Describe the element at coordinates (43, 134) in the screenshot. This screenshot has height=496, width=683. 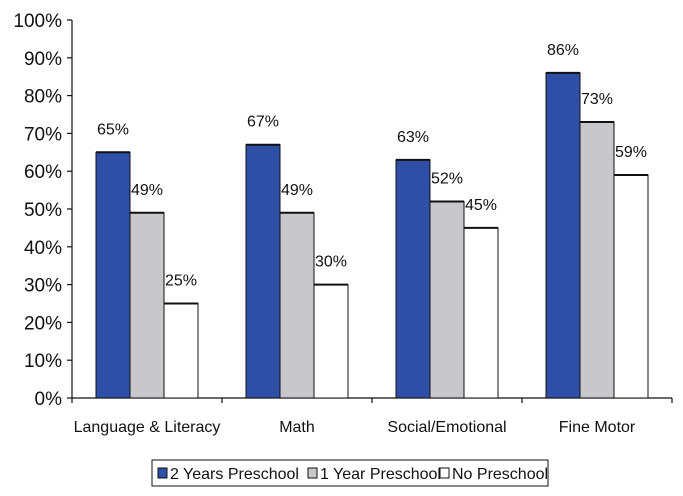
I see `y-tick-label: 70%` at that location.